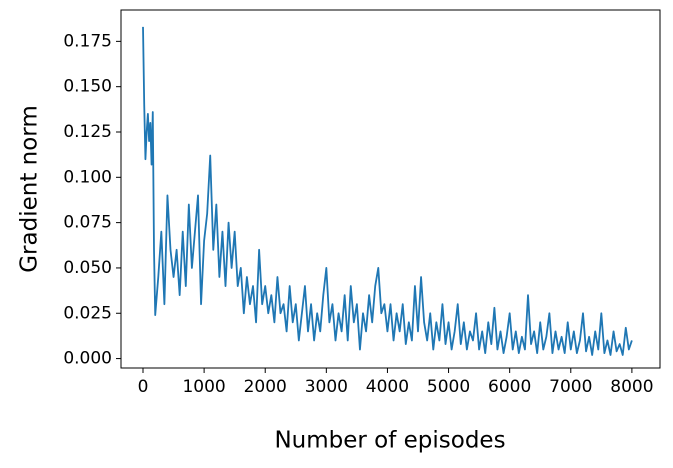  What do you see at coordinates (87, 359) in the screenshot?
I see `y-tick-label: 0.000` at bounding box center [87, 359].